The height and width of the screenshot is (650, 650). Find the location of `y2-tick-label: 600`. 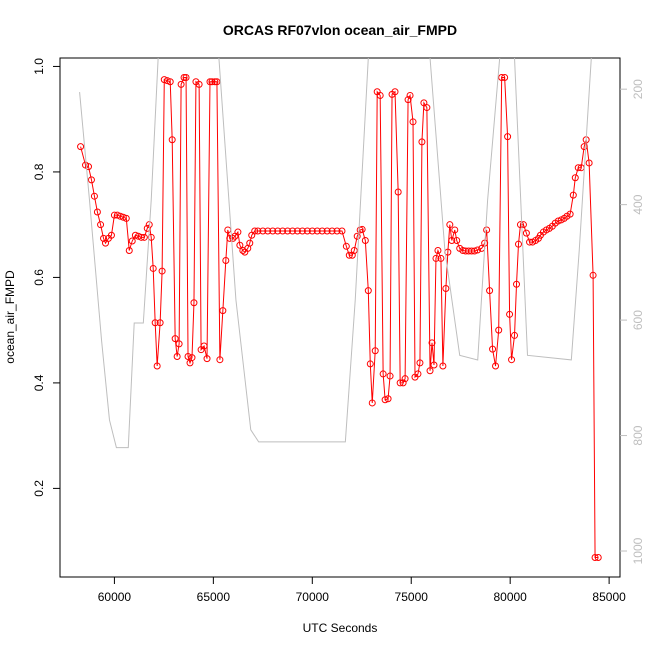

y2-tick-label: 600 is located at coordinates (638, 320).